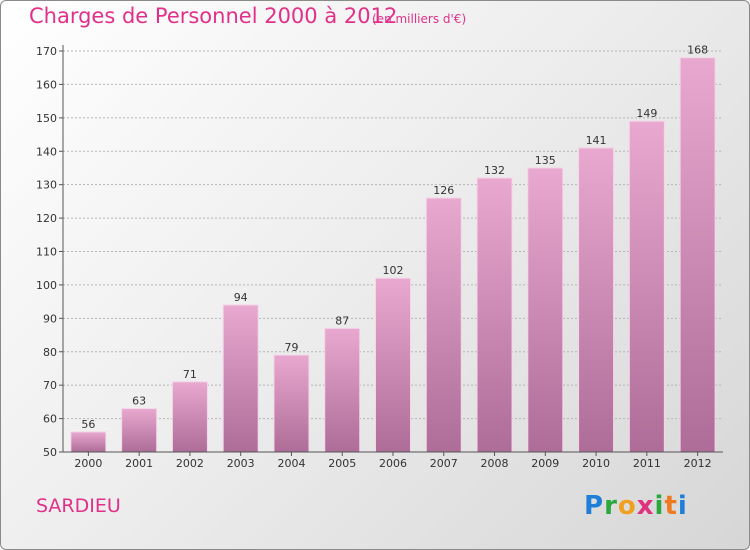 This screenshot has height=550, width=750. I want to click on chart-unit: (en milliers d'€), so click(419, 19).